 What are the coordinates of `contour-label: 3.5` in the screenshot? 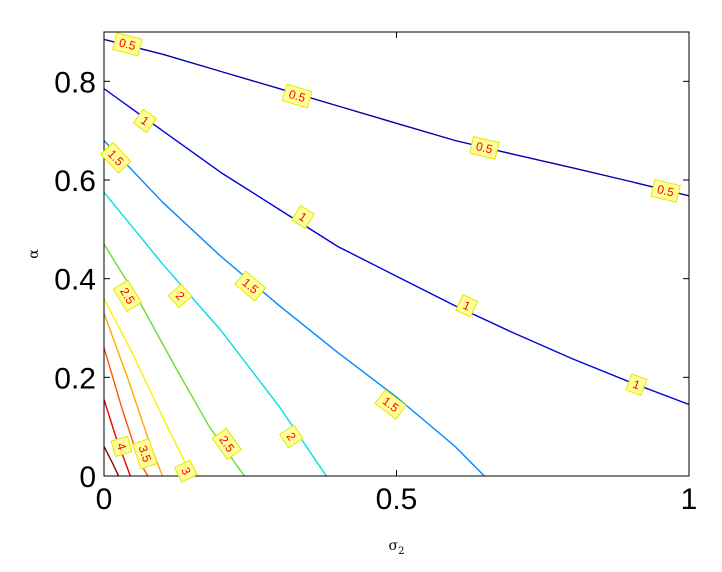 It's located at (145, 454).